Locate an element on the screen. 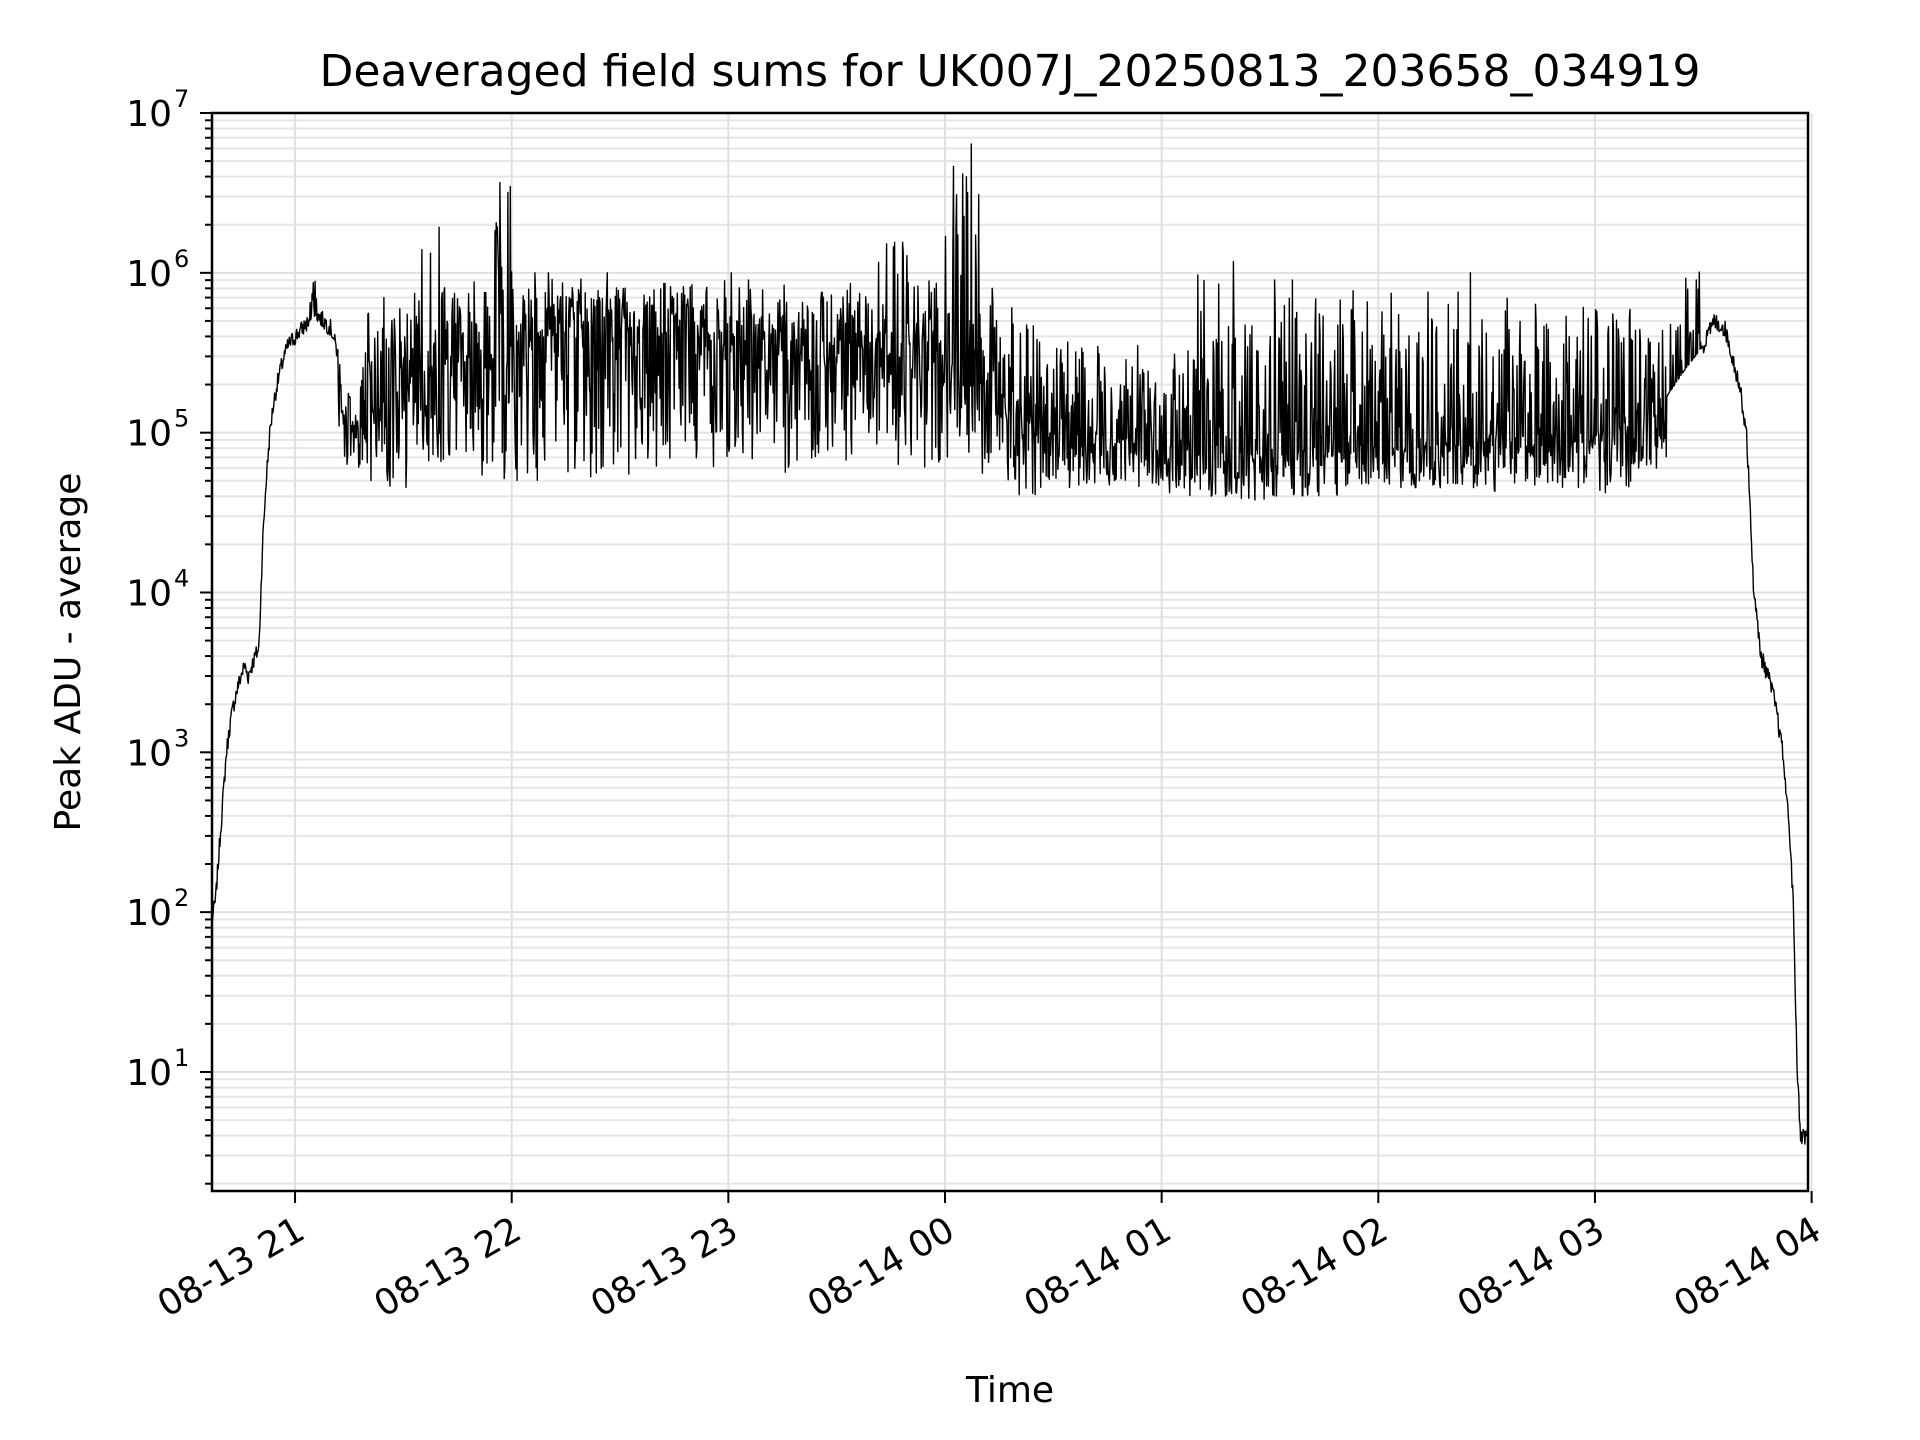 The height and width of the screenshot is (1440, 1920). y-tick-exponent: 7 is located at coordinates (181, 99).